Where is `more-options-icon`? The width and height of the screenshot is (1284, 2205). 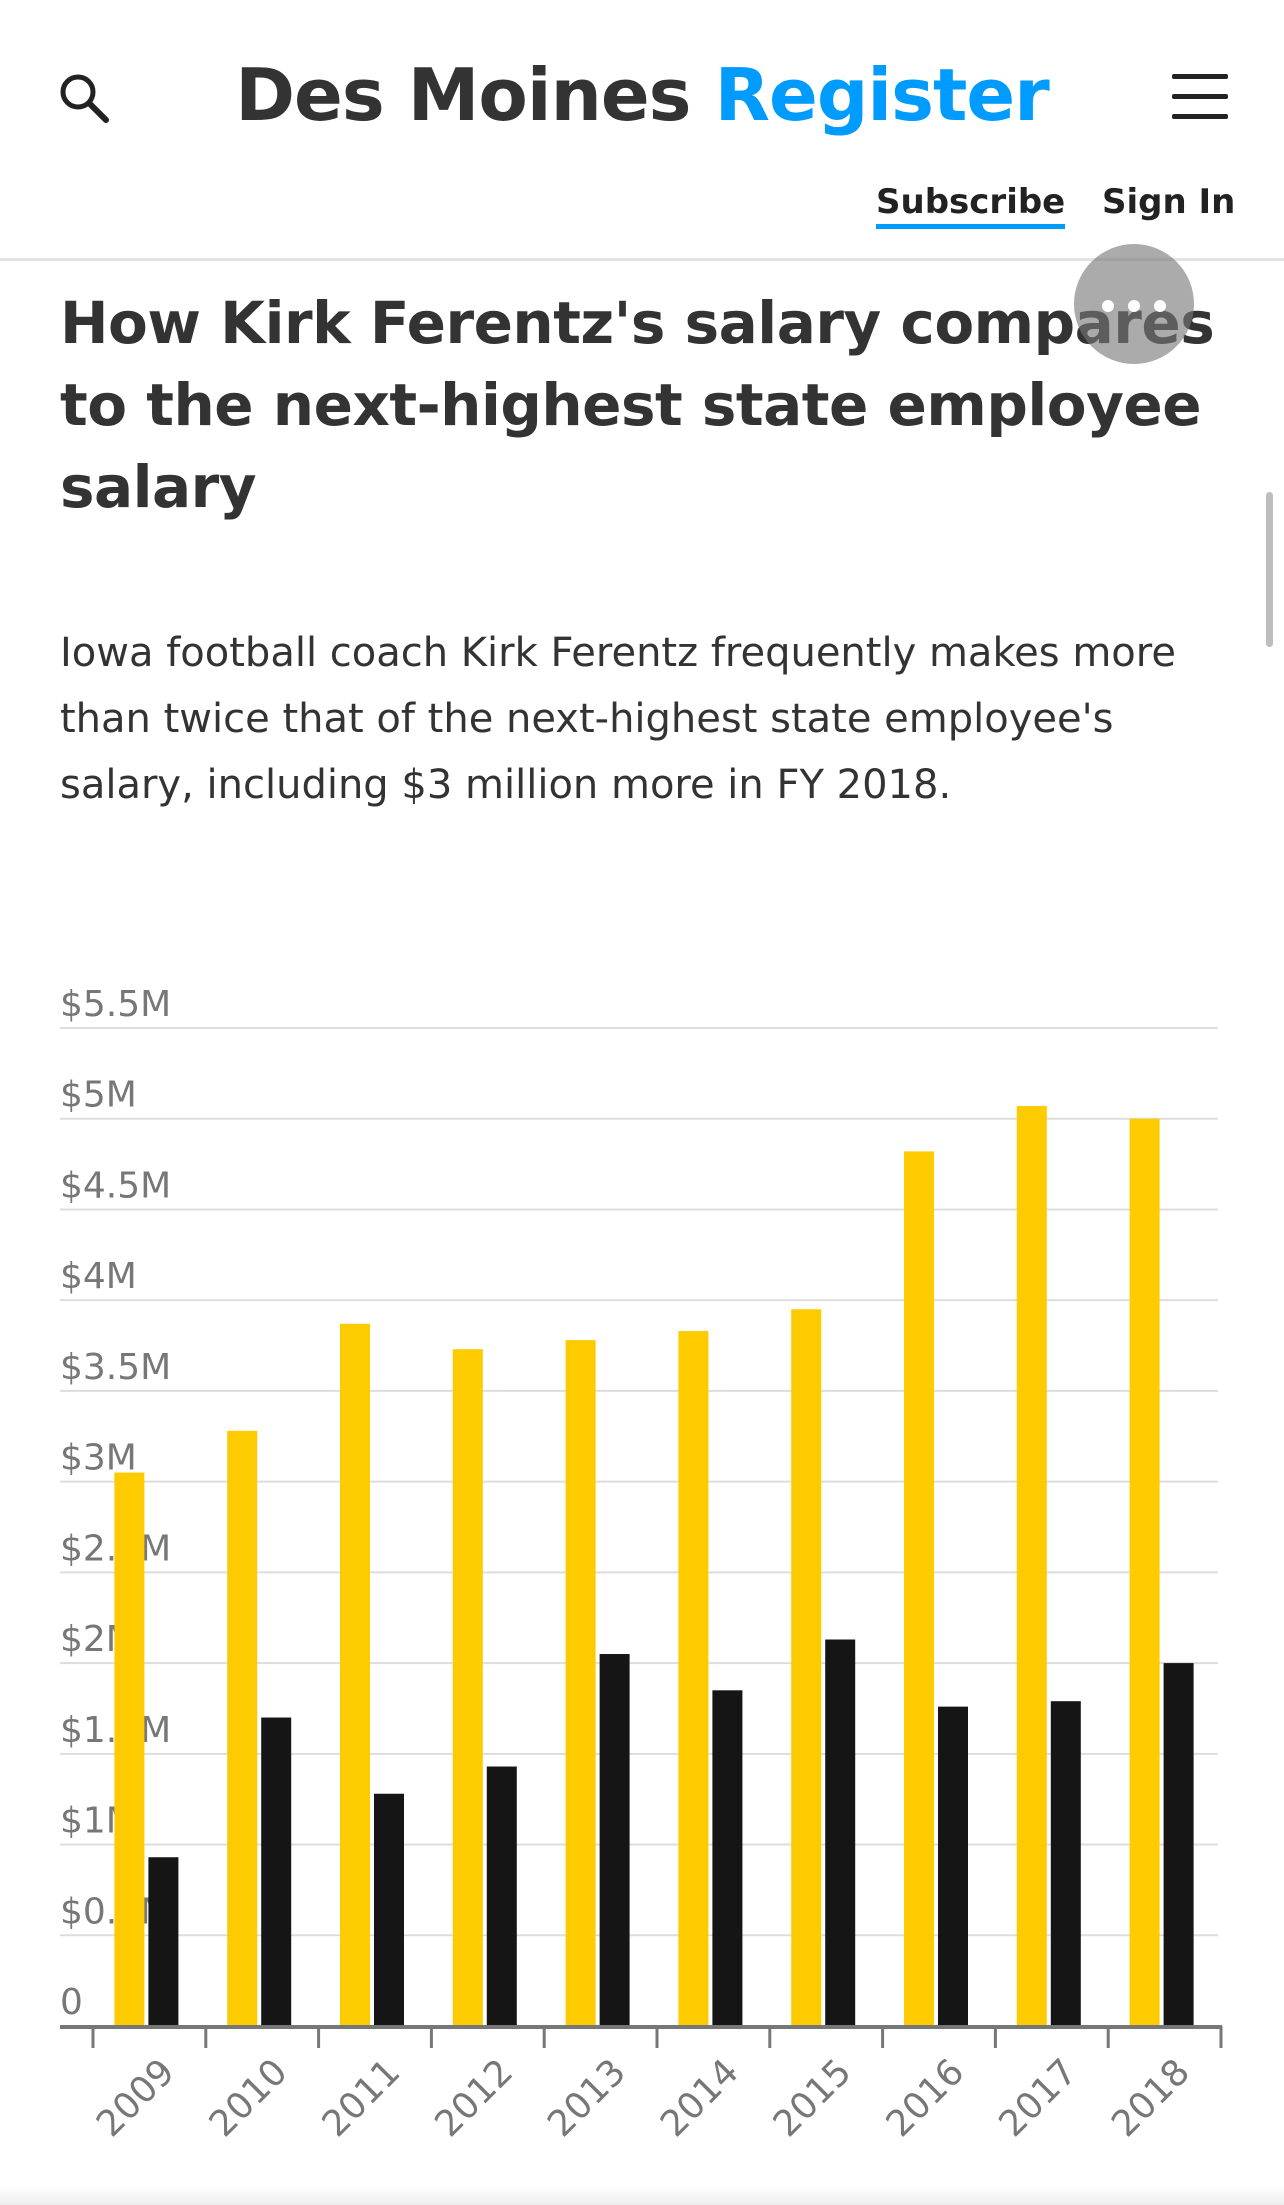
more-options-icon is located at coordinates (1134, 304).